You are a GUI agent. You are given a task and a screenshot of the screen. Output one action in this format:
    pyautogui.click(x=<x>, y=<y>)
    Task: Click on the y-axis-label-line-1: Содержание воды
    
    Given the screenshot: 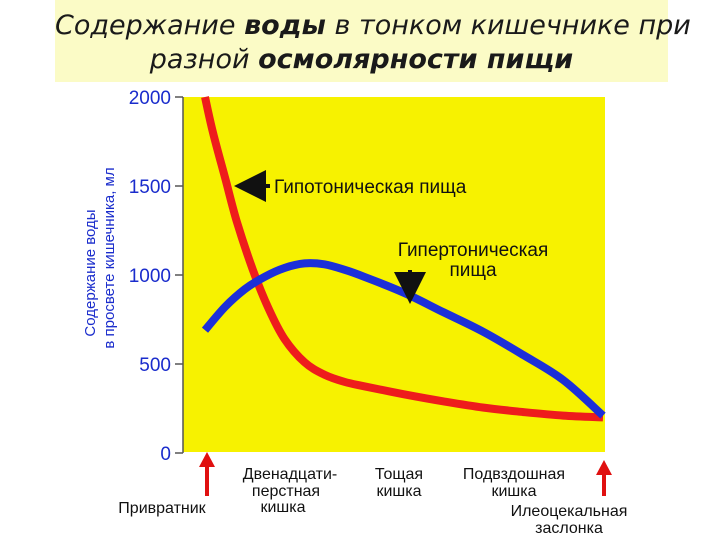 What is the action you would take?
    pyautogui.click(x=90, y=272)
    